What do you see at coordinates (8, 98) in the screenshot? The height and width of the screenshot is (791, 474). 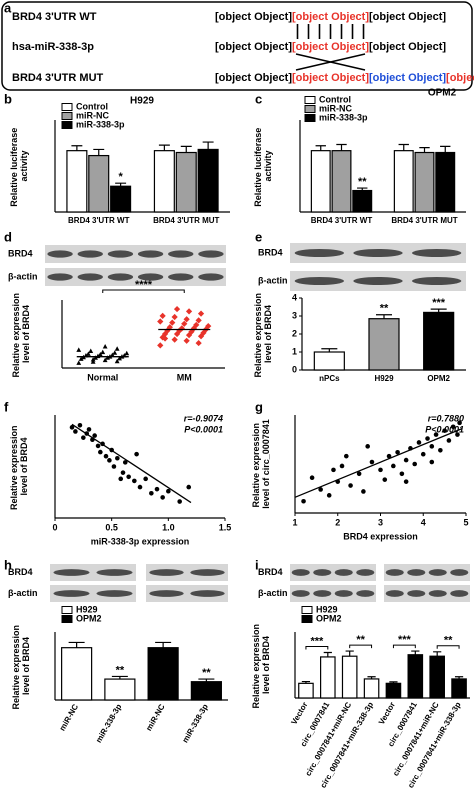 I see `panel-label: b` at bounding box center [8, 98].